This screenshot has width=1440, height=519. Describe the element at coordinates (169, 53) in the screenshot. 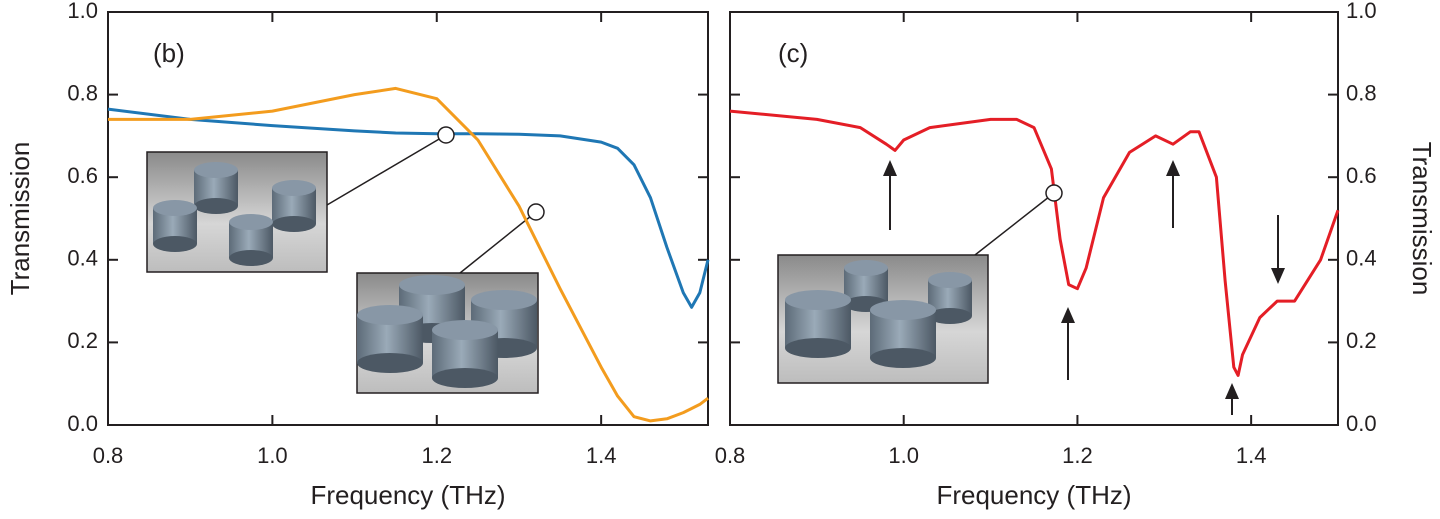

I see `panel-label: (b)` at that location.